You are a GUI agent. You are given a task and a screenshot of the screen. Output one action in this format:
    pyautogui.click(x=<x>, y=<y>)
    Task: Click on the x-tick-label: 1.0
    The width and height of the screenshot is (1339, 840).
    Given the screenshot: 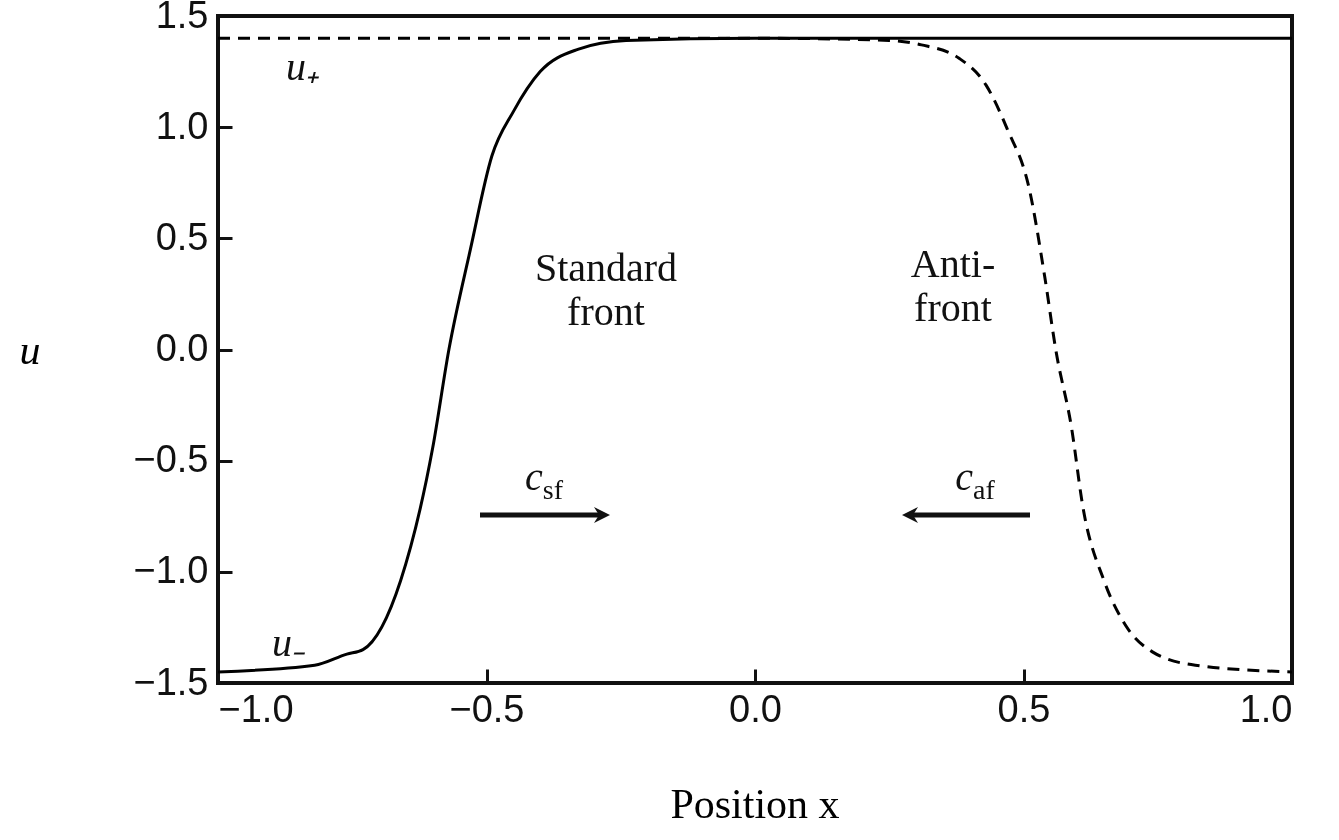 What is the action you would take?
    pyautogui.click(x=1266, y=708)
    